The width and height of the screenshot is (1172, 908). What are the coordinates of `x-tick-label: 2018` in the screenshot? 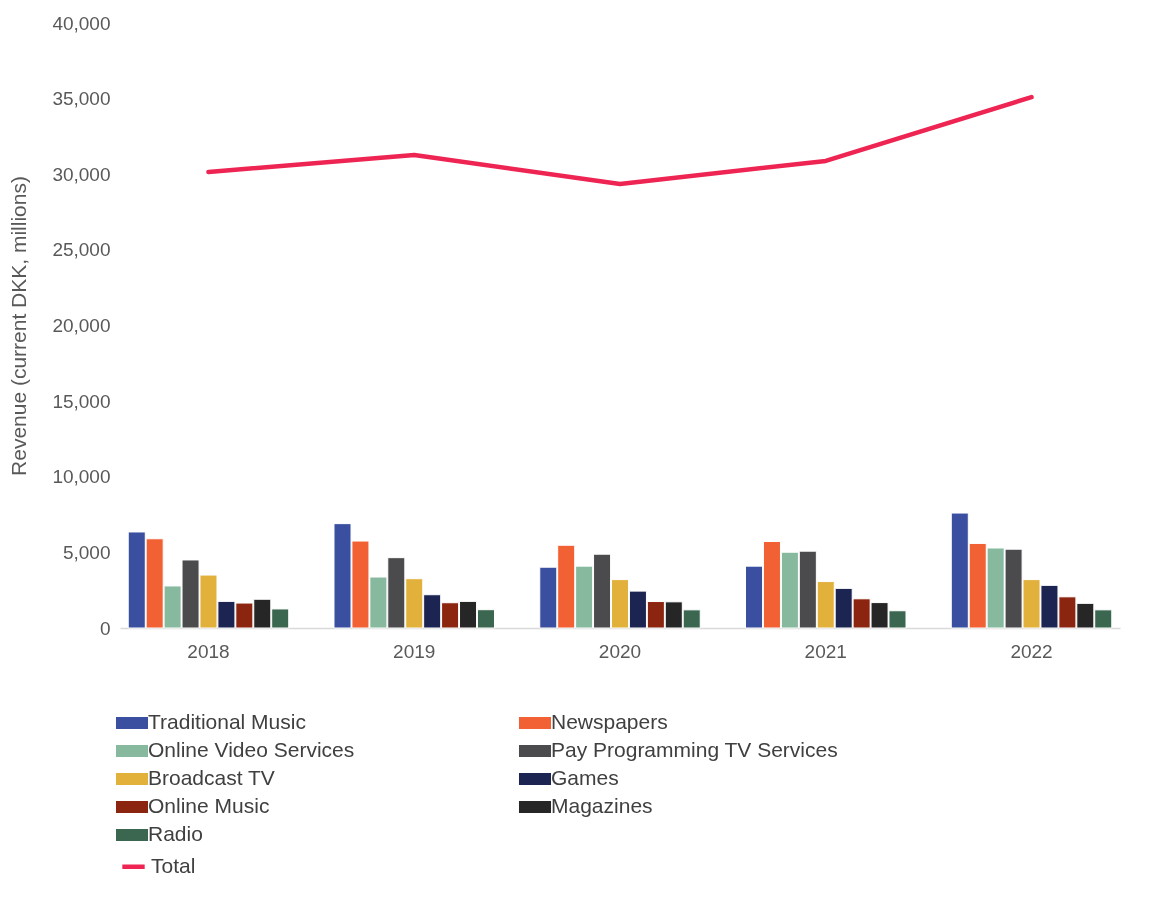 It's located at (208, 651).